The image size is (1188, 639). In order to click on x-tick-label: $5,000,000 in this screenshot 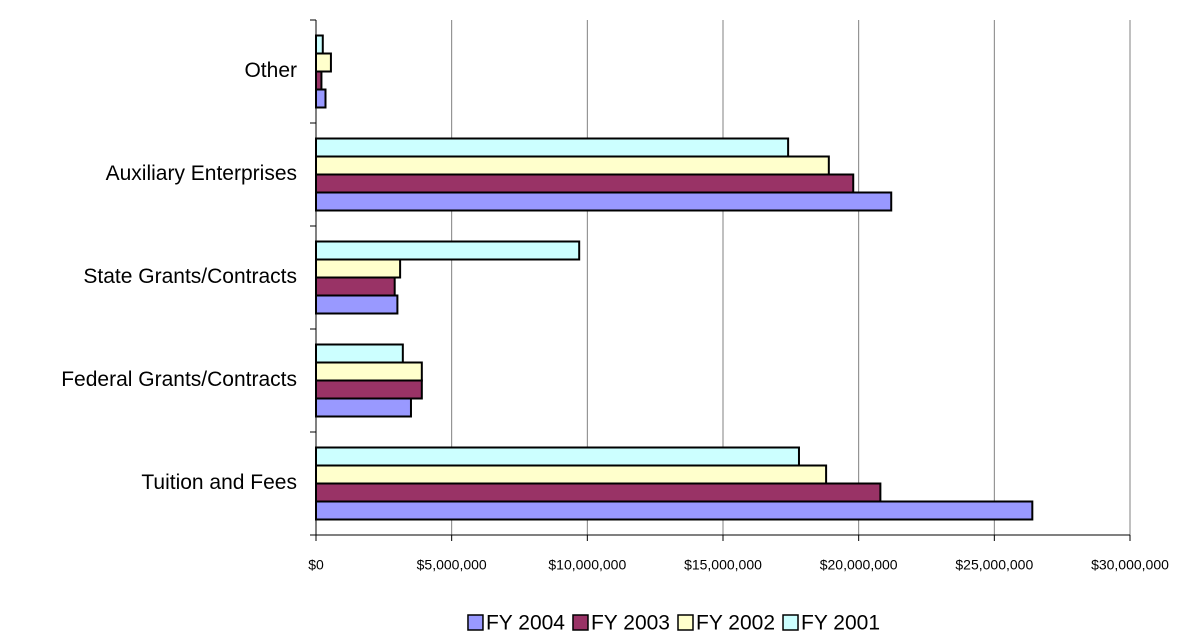, I will do `click(452, 565)`.